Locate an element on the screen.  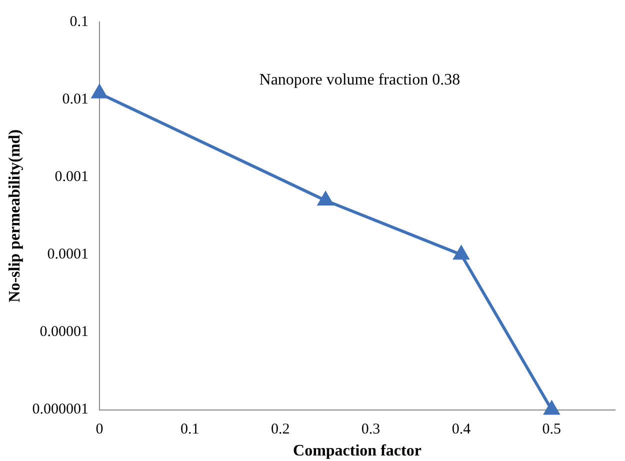
y-tick-label: 0.00001 is located at coordinates (64, 332).